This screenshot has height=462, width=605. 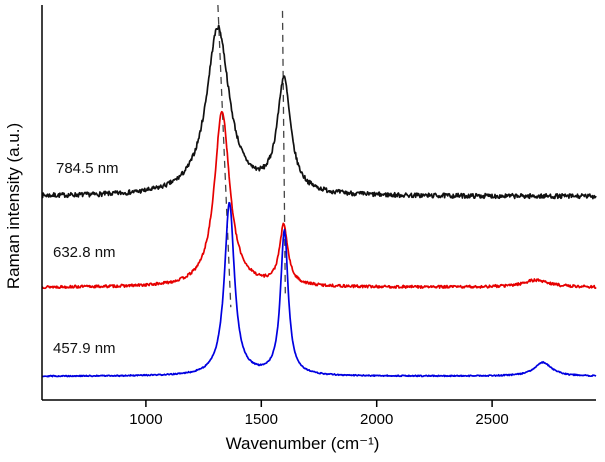 What do you see at coordinates (302, 443) in the screenshot?
I see `x-axis-label: Wavenumber (cm⁻¹)` at bounding box center [302, 443].